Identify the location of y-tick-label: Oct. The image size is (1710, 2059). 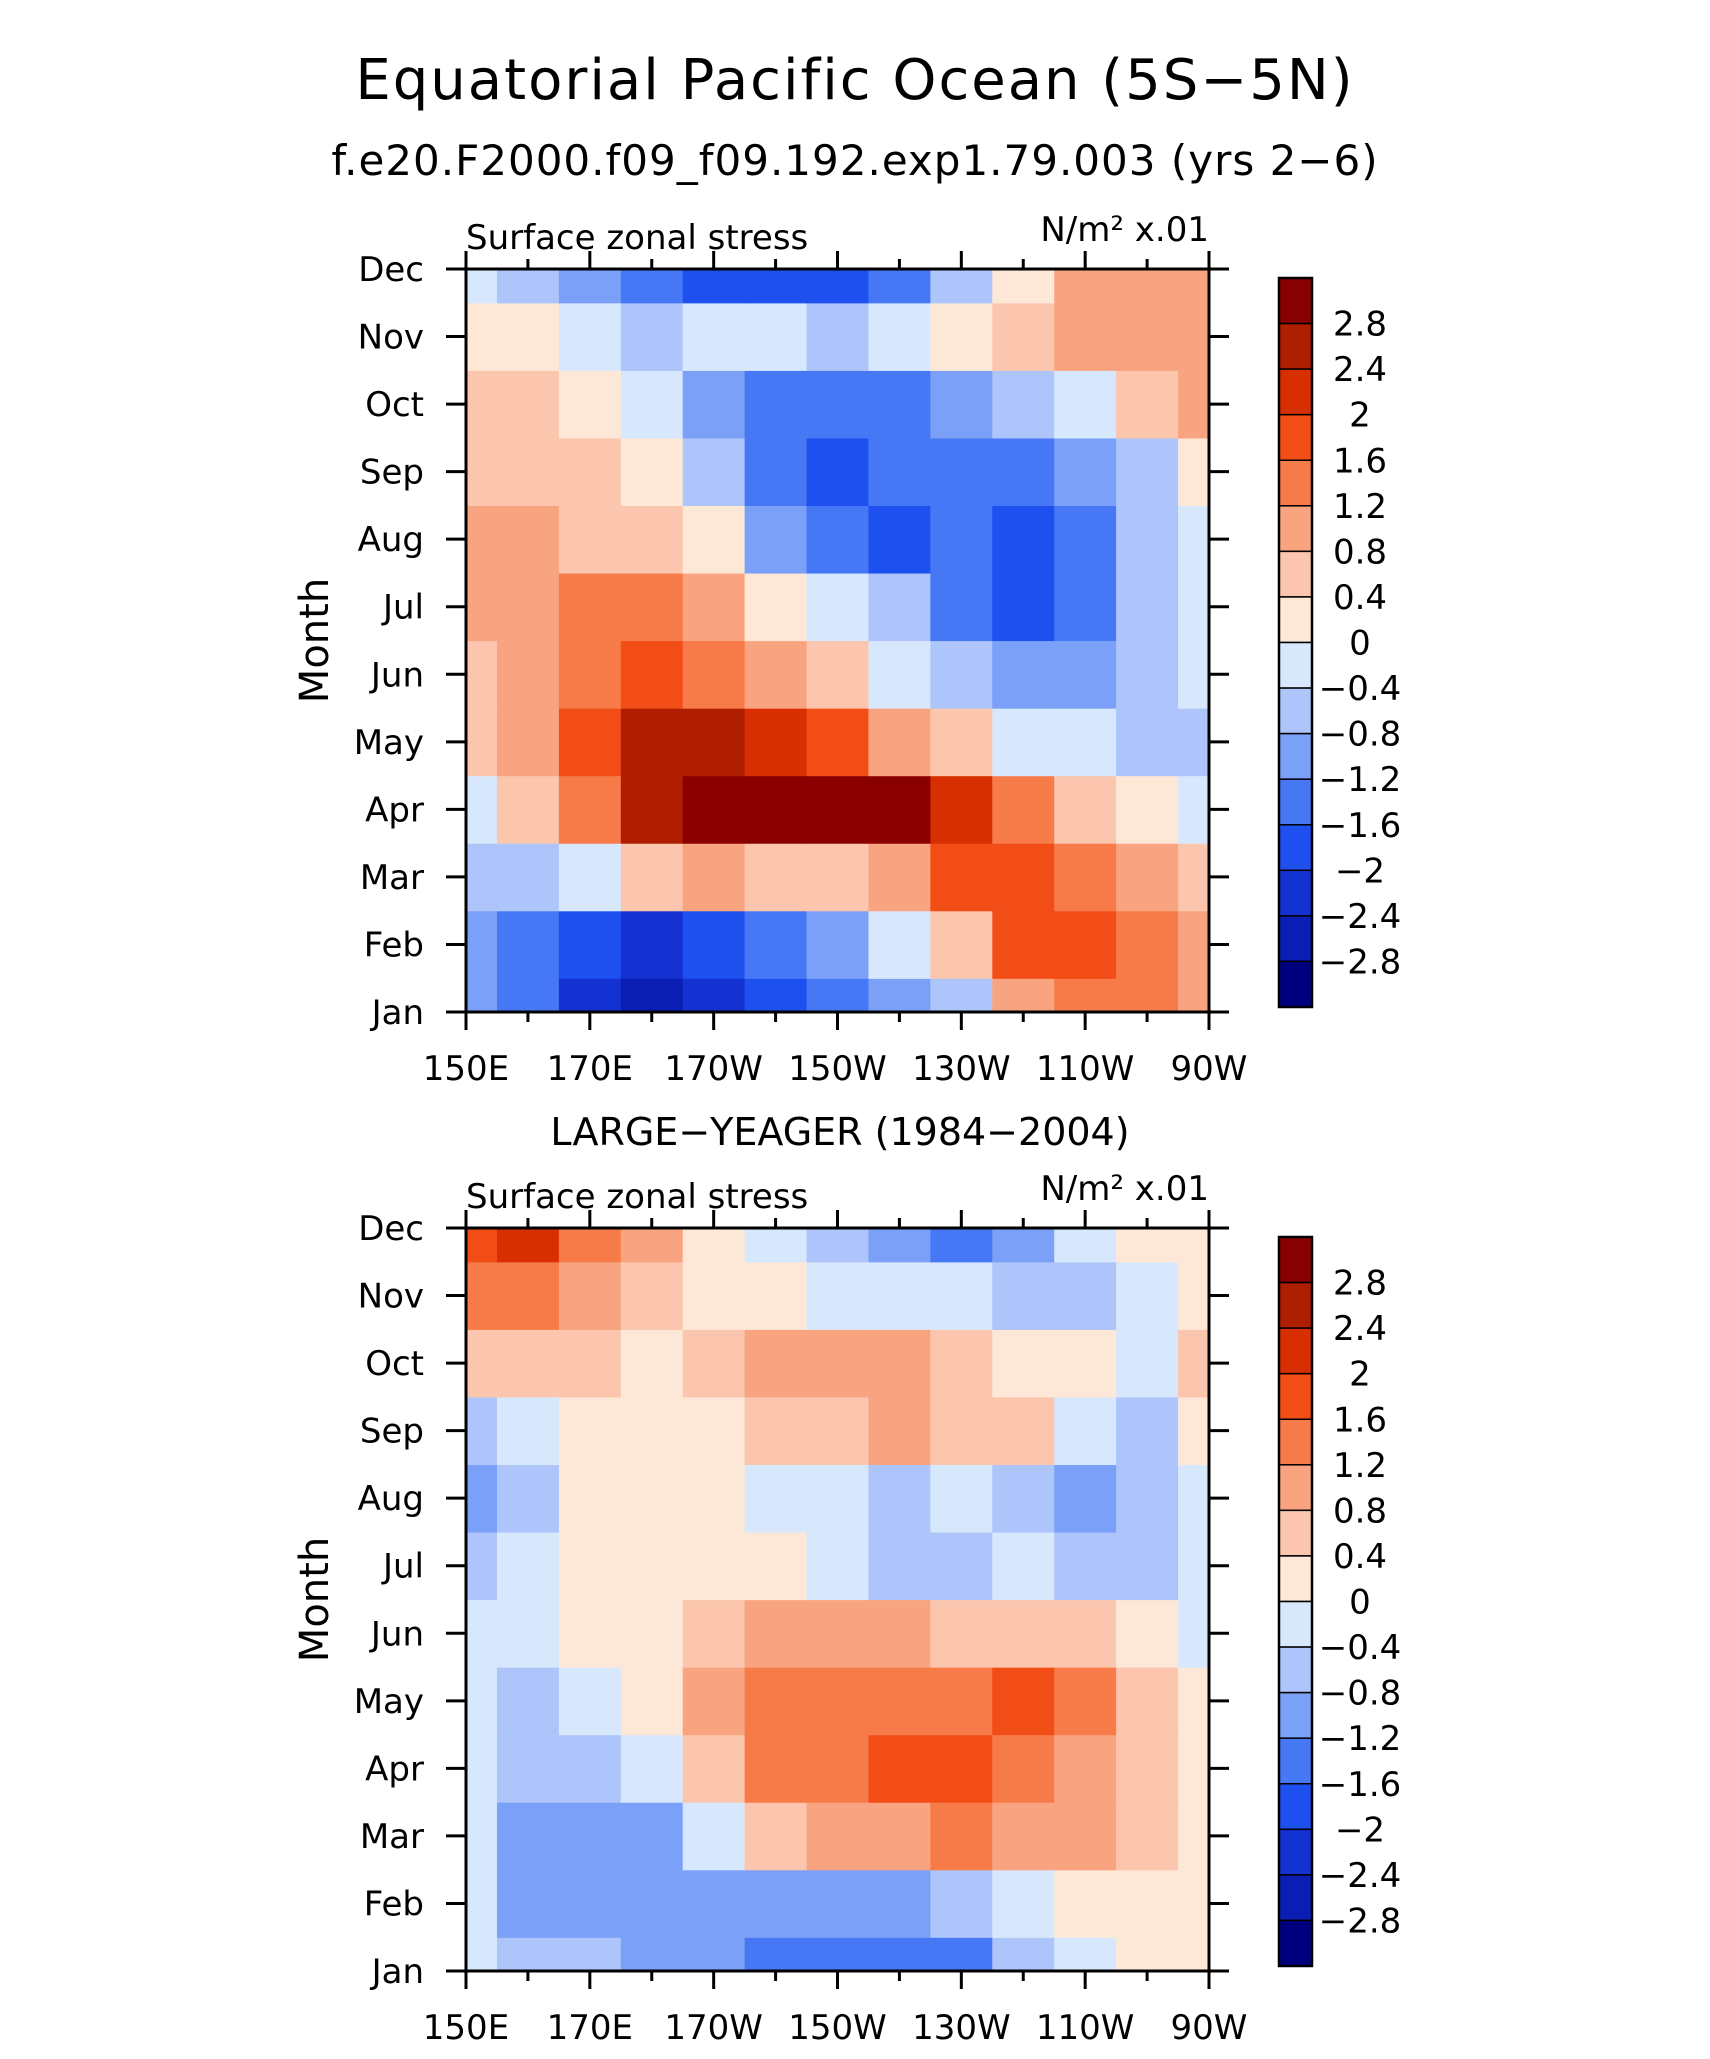
(394, 405).